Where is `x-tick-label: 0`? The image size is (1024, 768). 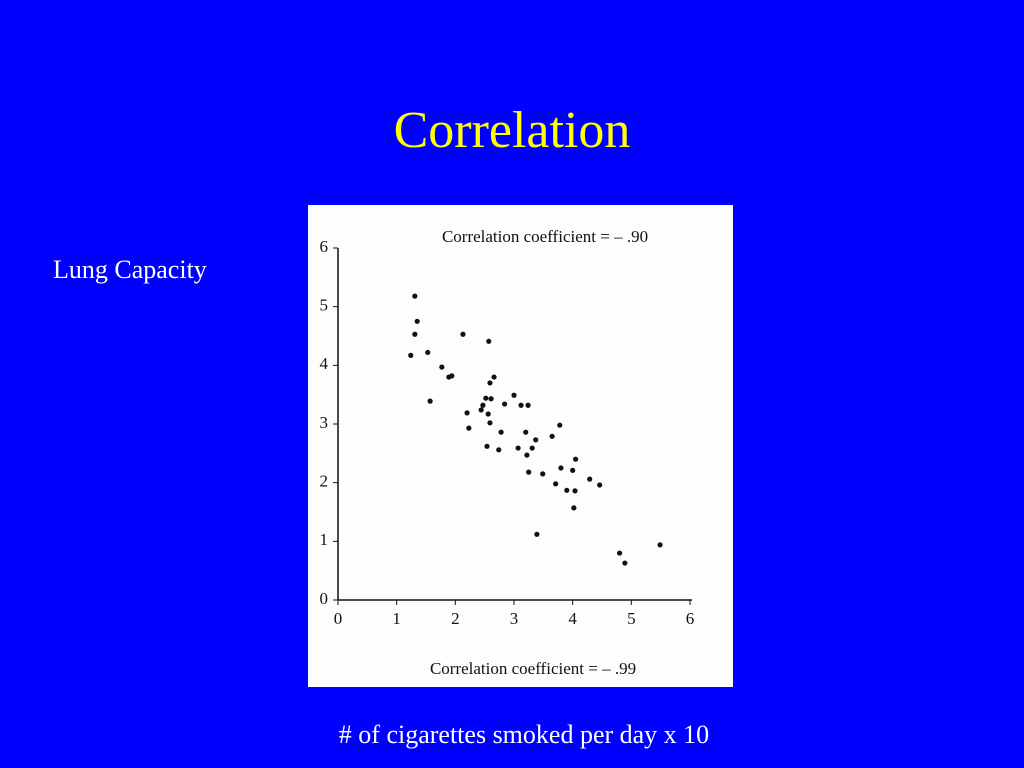
x-tick-label: 0 is located at coordinates (338, 618).